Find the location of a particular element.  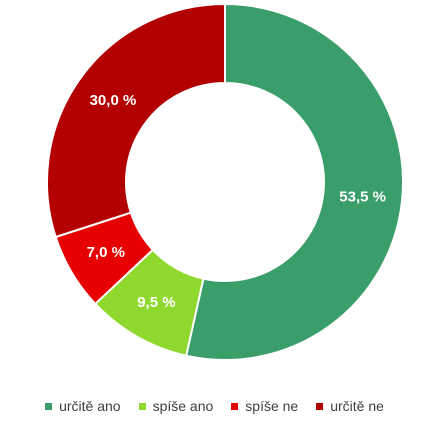

legend-item-0: určitě ano is located at coordinates (83, 406).